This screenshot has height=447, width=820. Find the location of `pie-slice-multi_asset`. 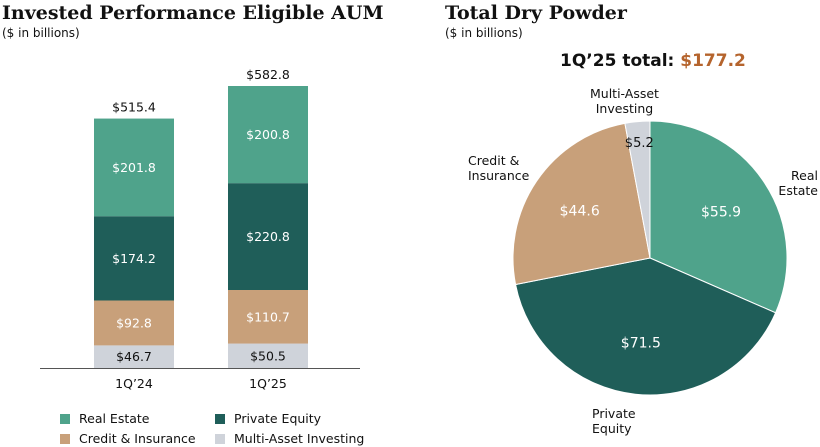

pie-slice-multi_asset is located at coordinates (637, 189).